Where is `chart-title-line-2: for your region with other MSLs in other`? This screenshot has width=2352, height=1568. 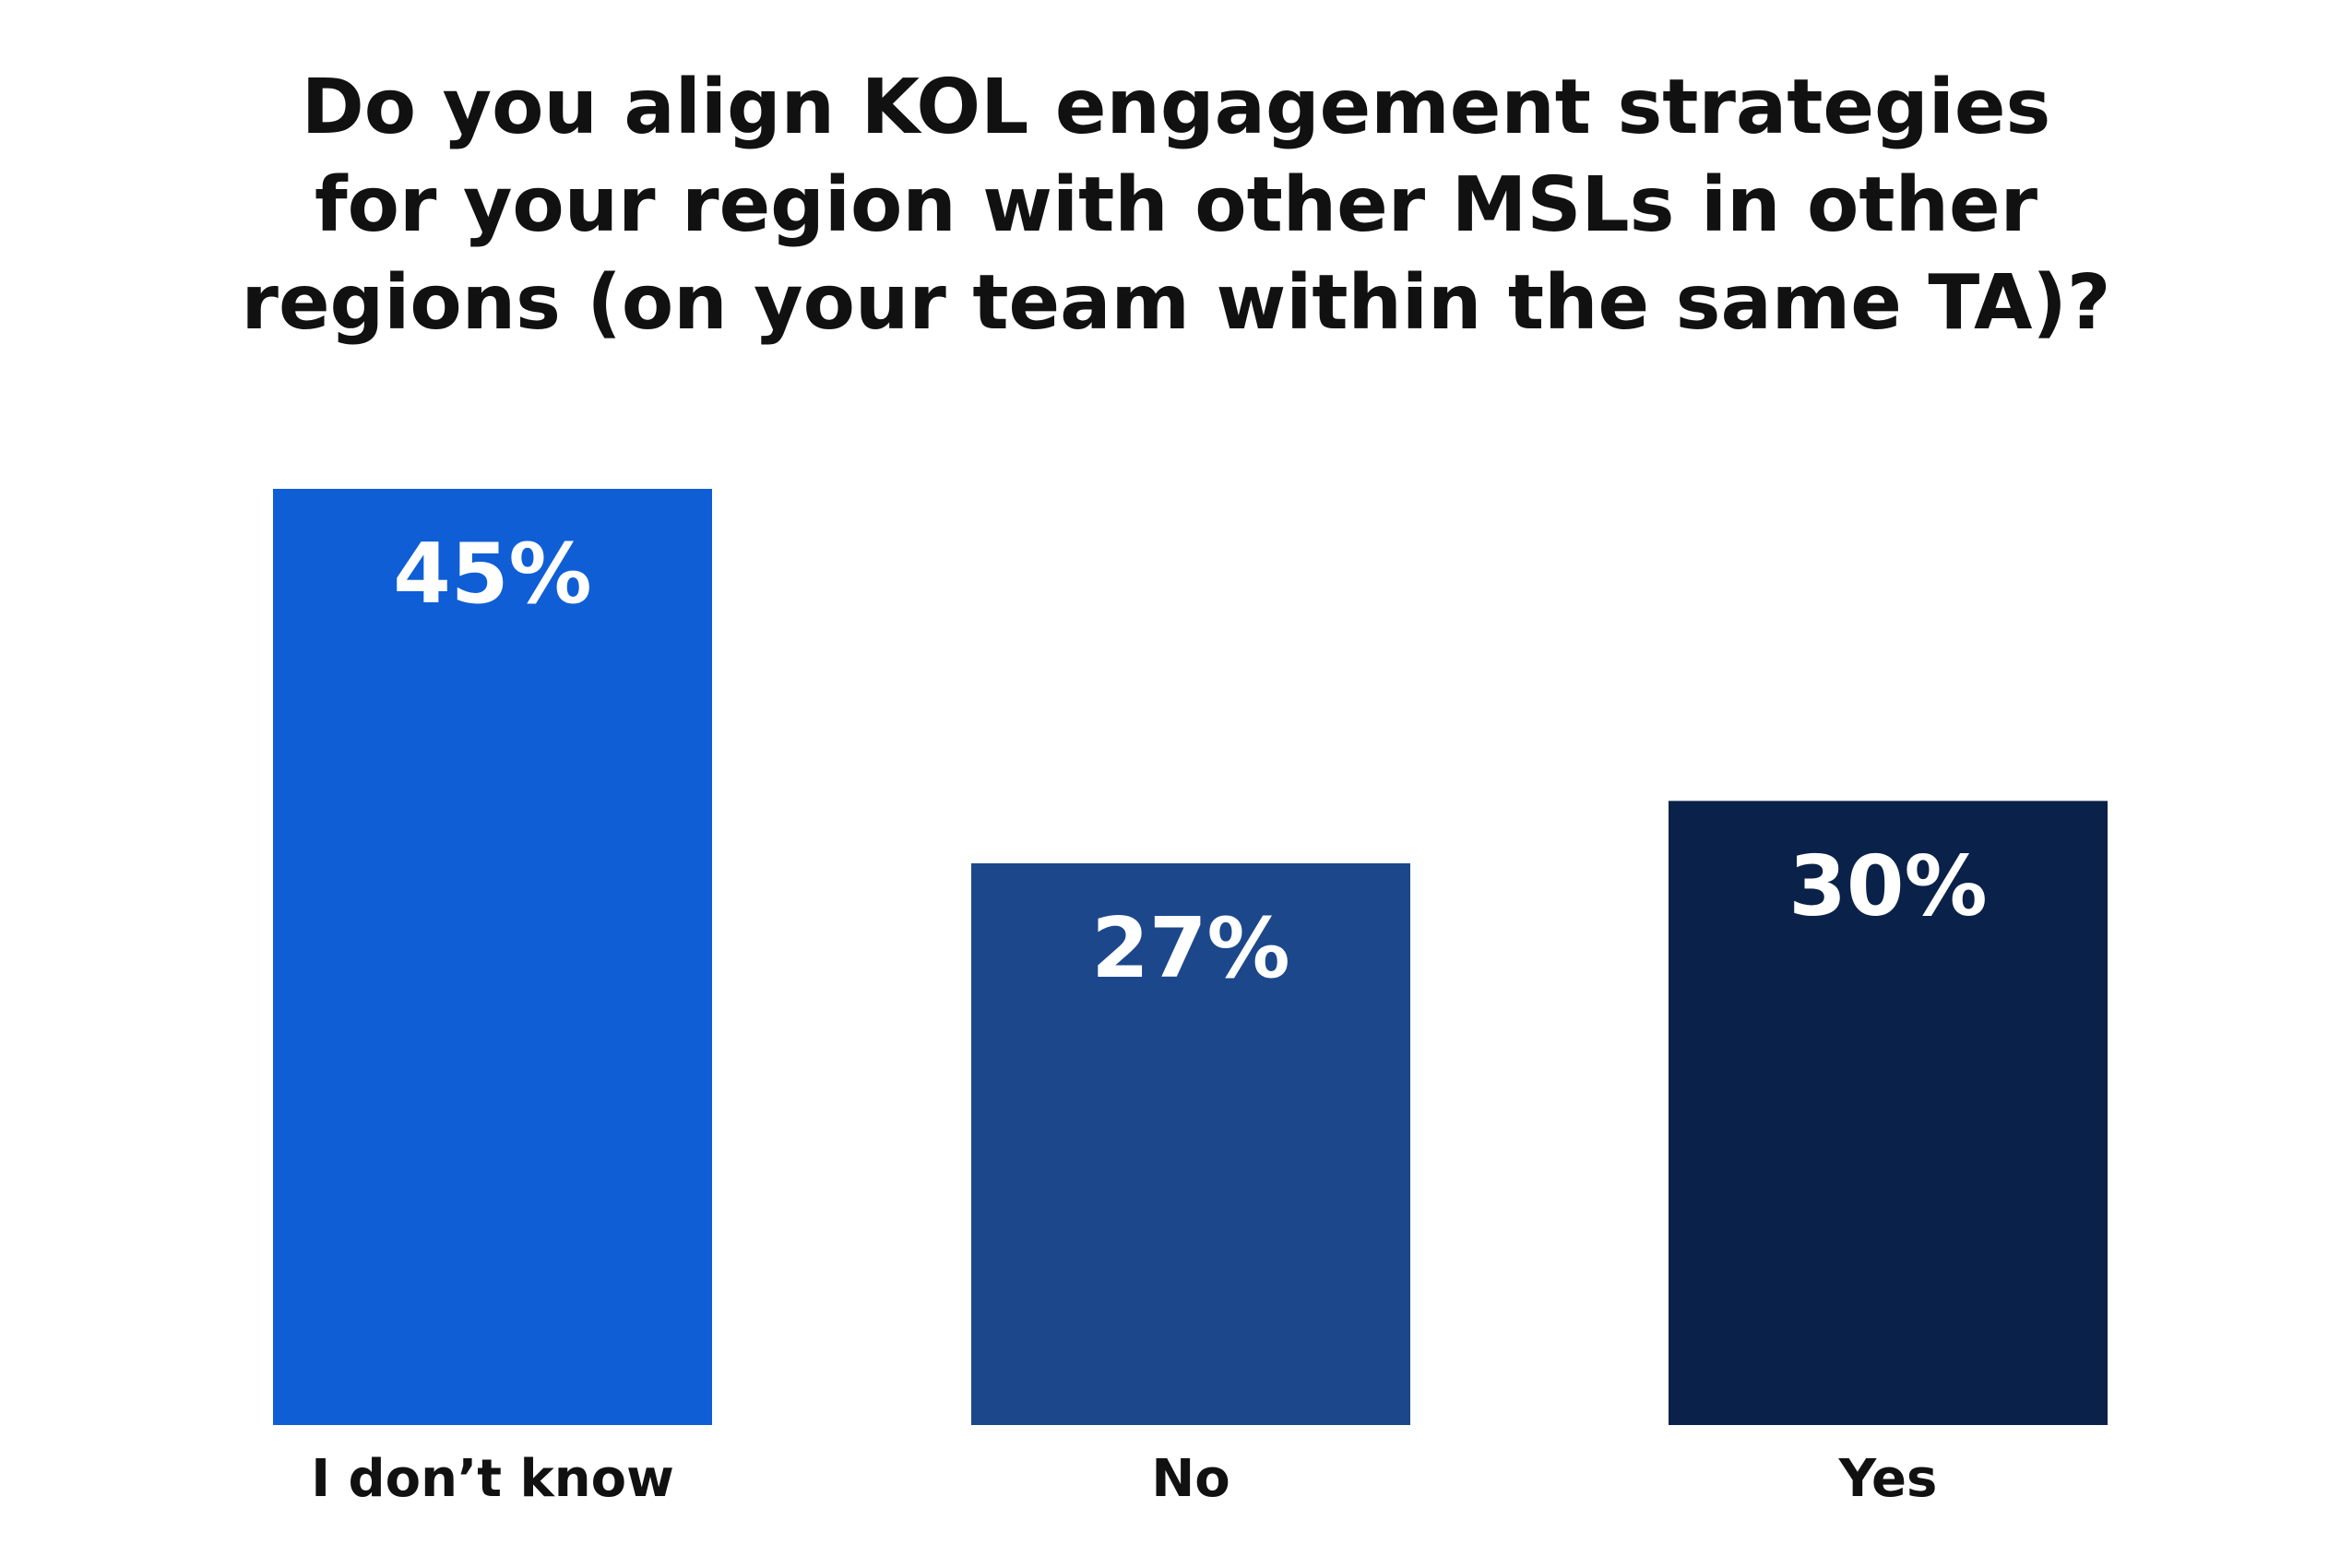 chart-title-line-2: for your region with other MSLs in other is located at coordinates (1176, 205).